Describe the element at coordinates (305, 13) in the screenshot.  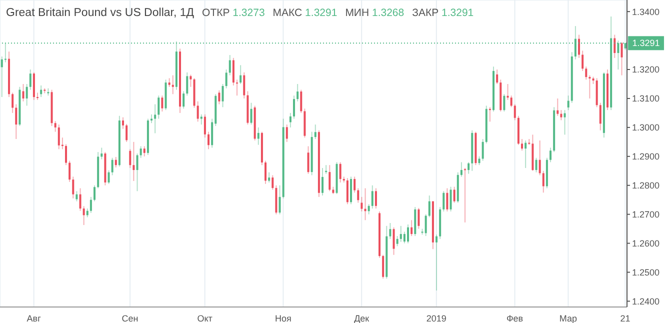
I see `annotation: МАКС 1.3291` at that location.